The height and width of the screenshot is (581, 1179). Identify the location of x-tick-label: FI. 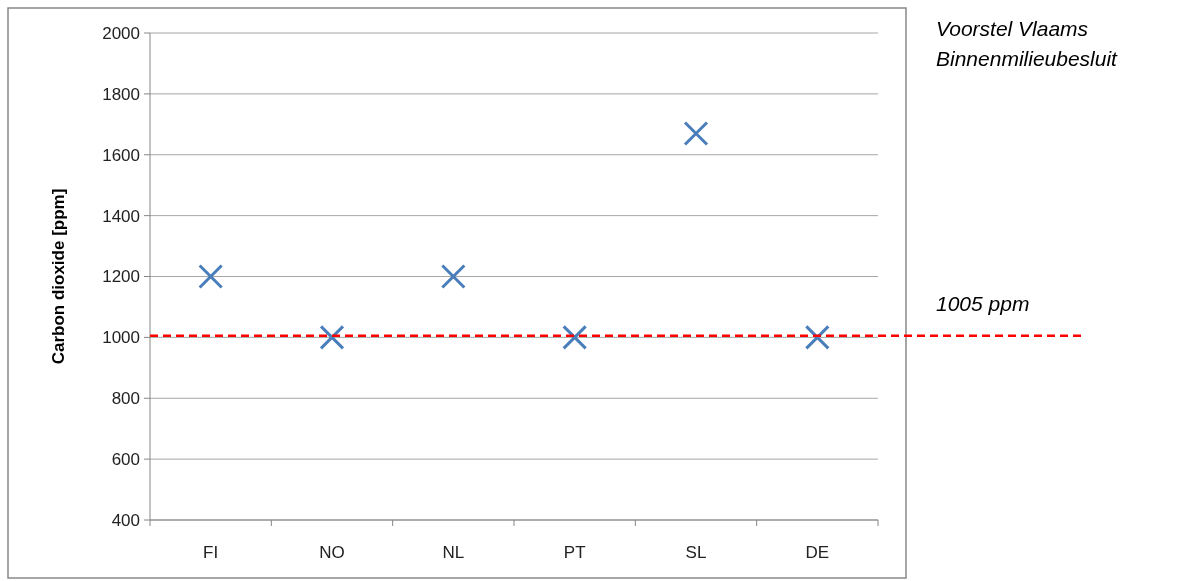
(211, 552).